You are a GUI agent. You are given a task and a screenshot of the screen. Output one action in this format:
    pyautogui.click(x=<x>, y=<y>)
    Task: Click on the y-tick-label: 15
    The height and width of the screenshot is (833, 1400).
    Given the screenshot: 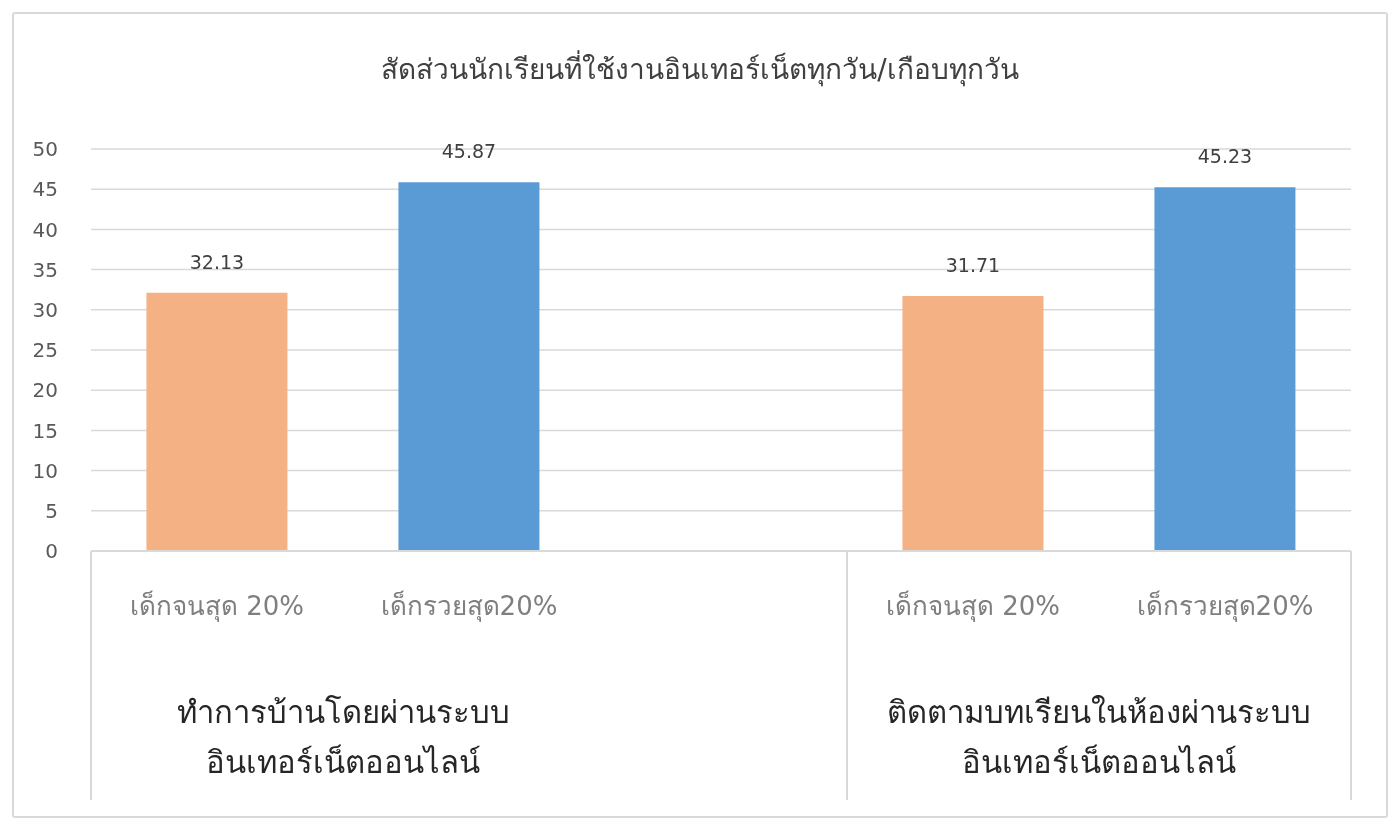 What is the action you would take?
    pyautogui.click(x=45, y=430)
    